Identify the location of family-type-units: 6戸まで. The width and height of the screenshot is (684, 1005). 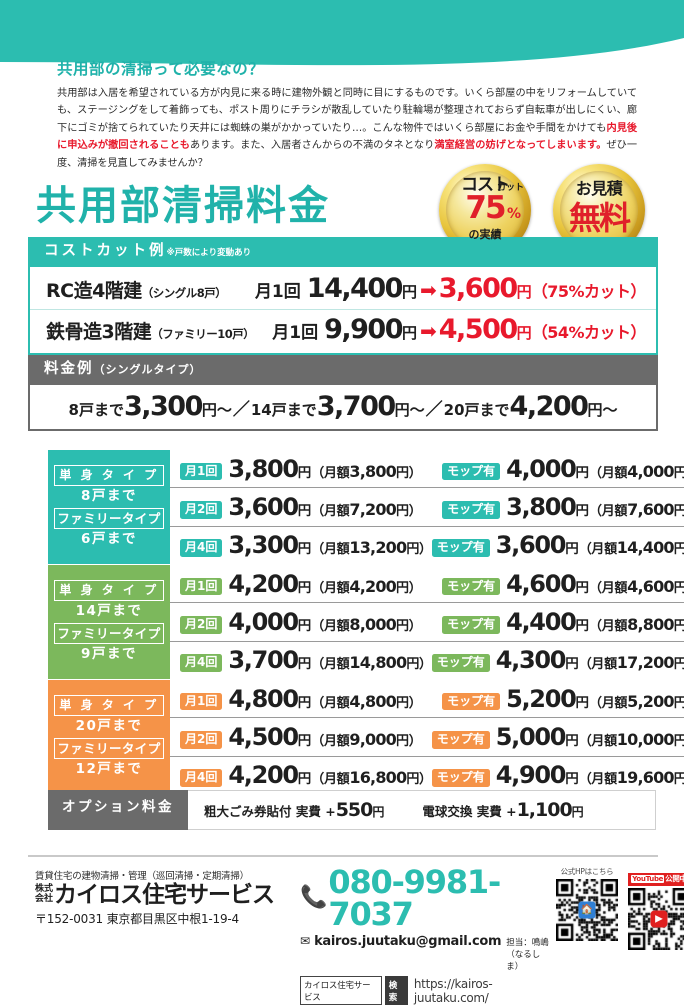
(109, 539).